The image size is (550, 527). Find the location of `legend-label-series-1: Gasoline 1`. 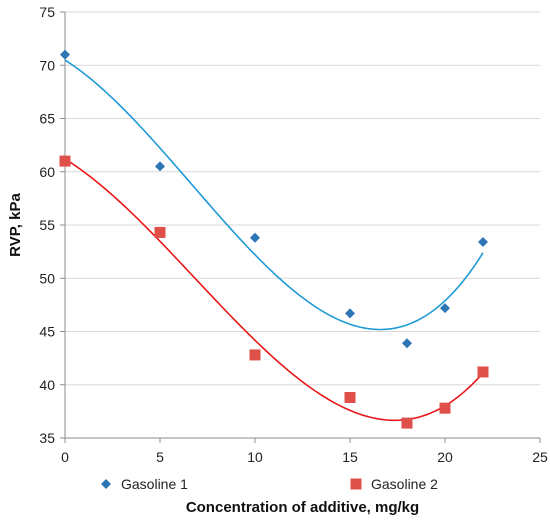

legend-label-series-1: Gasoline 1 is located at coordinates (154, 484).